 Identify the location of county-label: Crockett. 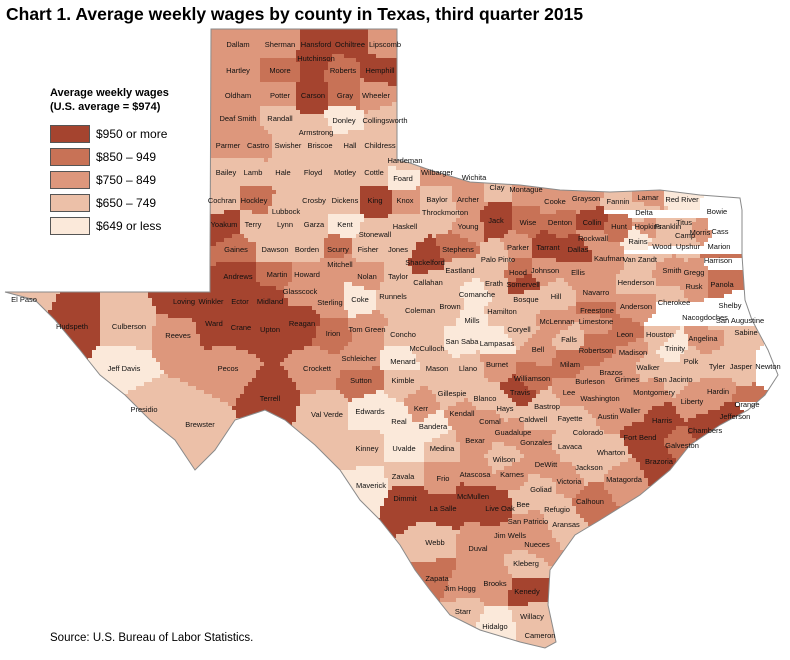
(317, 368).